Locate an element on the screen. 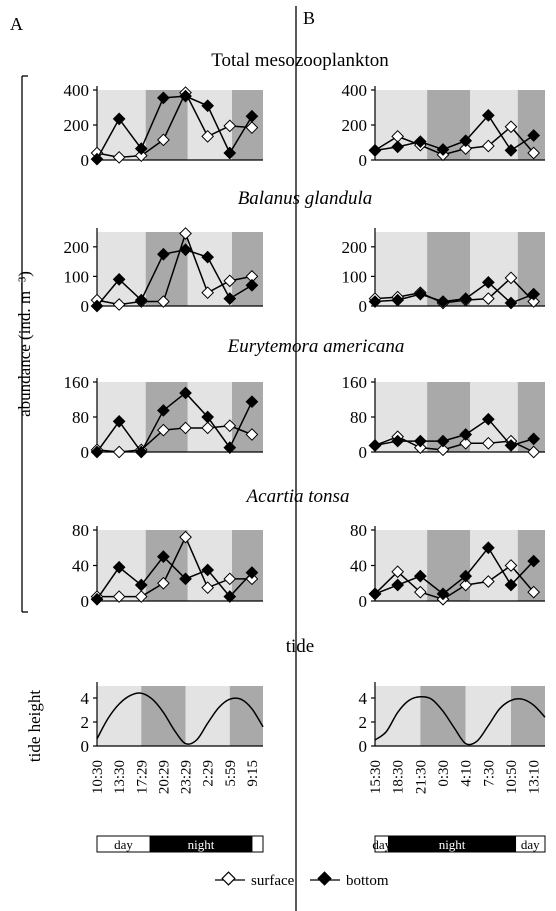 This screenshot has width=556, height=911. series-line-bottom-a-eurytemora-americana is located at coordinates (174, 422).